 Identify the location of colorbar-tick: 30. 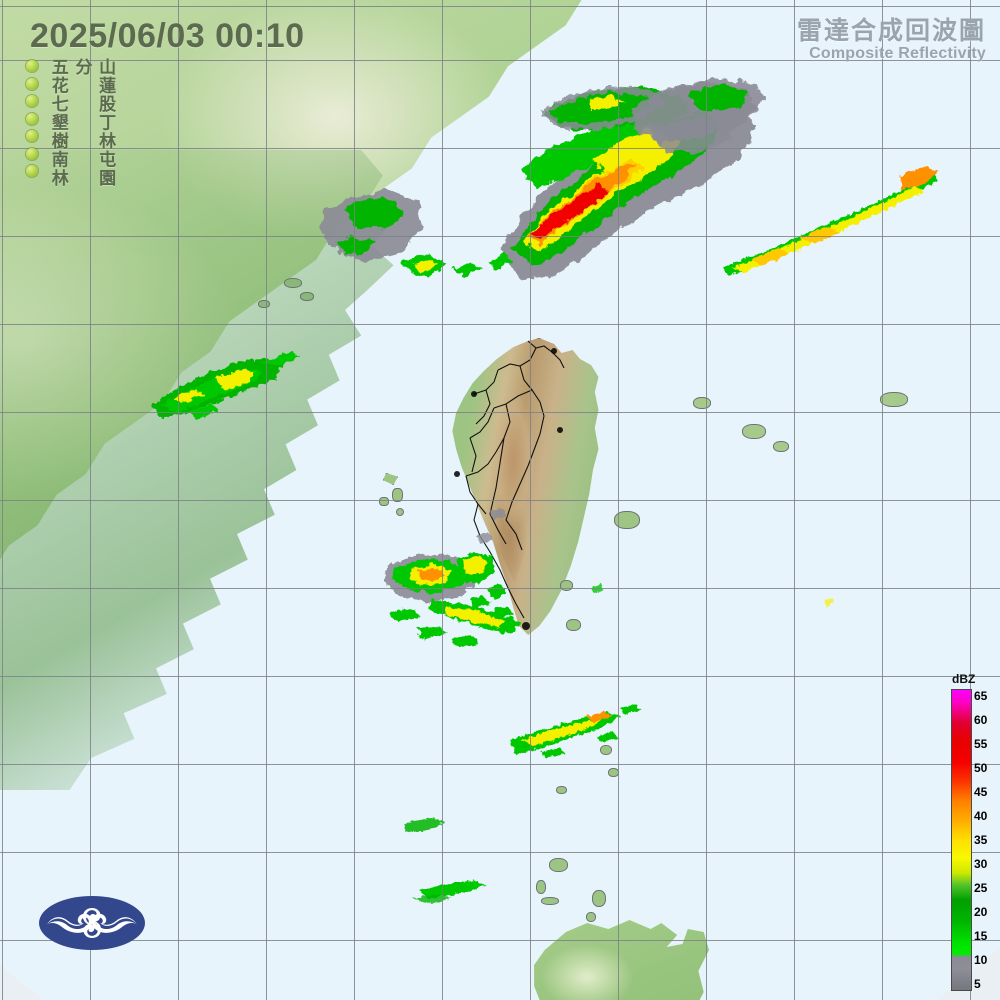
(981, 864).